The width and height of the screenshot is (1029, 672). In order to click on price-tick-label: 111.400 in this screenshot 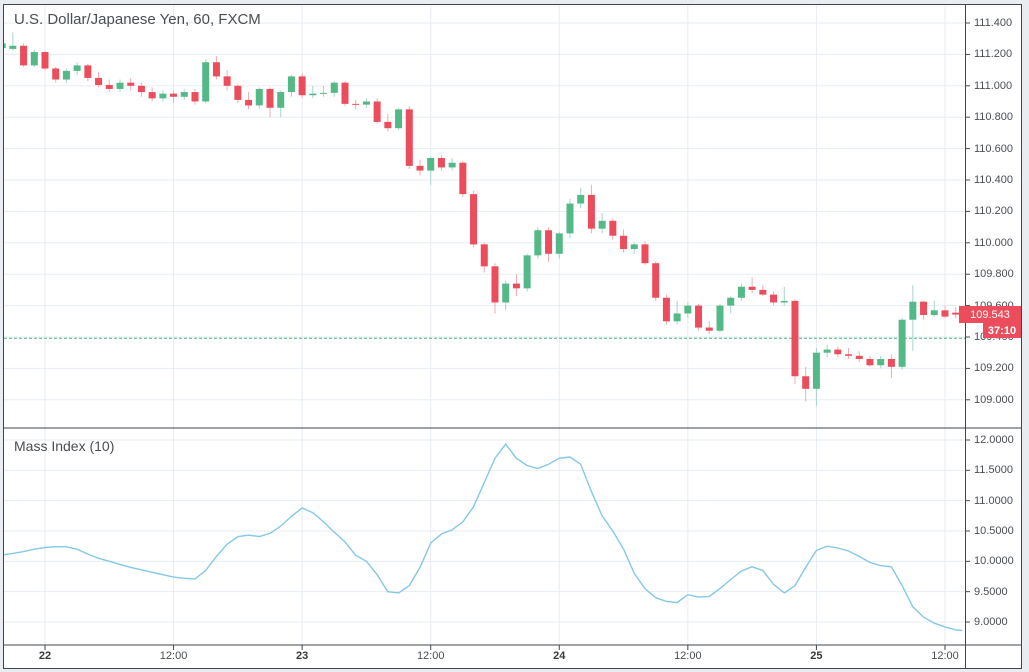, I will do `click(993, 23)`.